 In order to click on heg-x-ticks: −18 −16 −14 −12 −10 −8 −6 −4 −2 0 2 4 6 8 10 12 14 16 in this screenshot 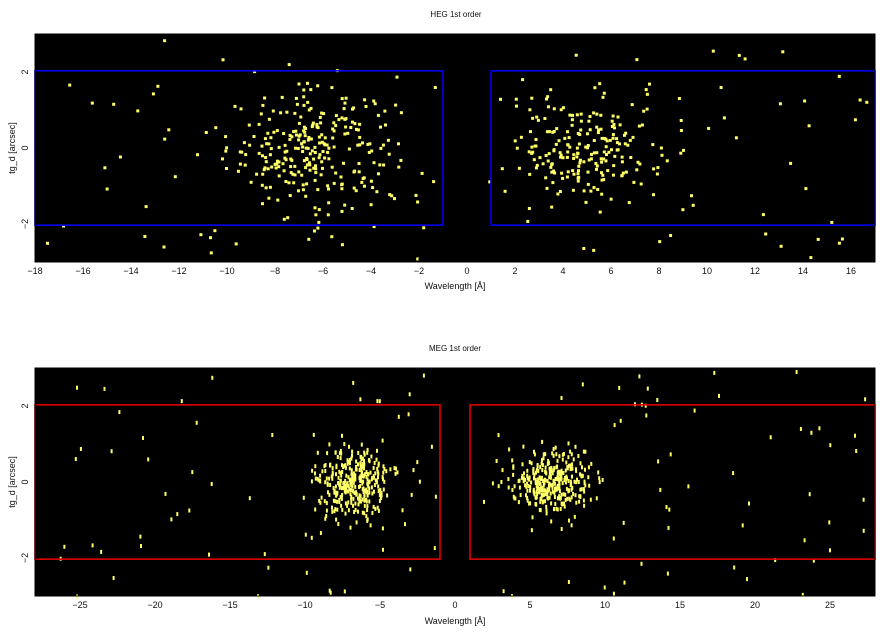, I will do `click(441, 267)`.